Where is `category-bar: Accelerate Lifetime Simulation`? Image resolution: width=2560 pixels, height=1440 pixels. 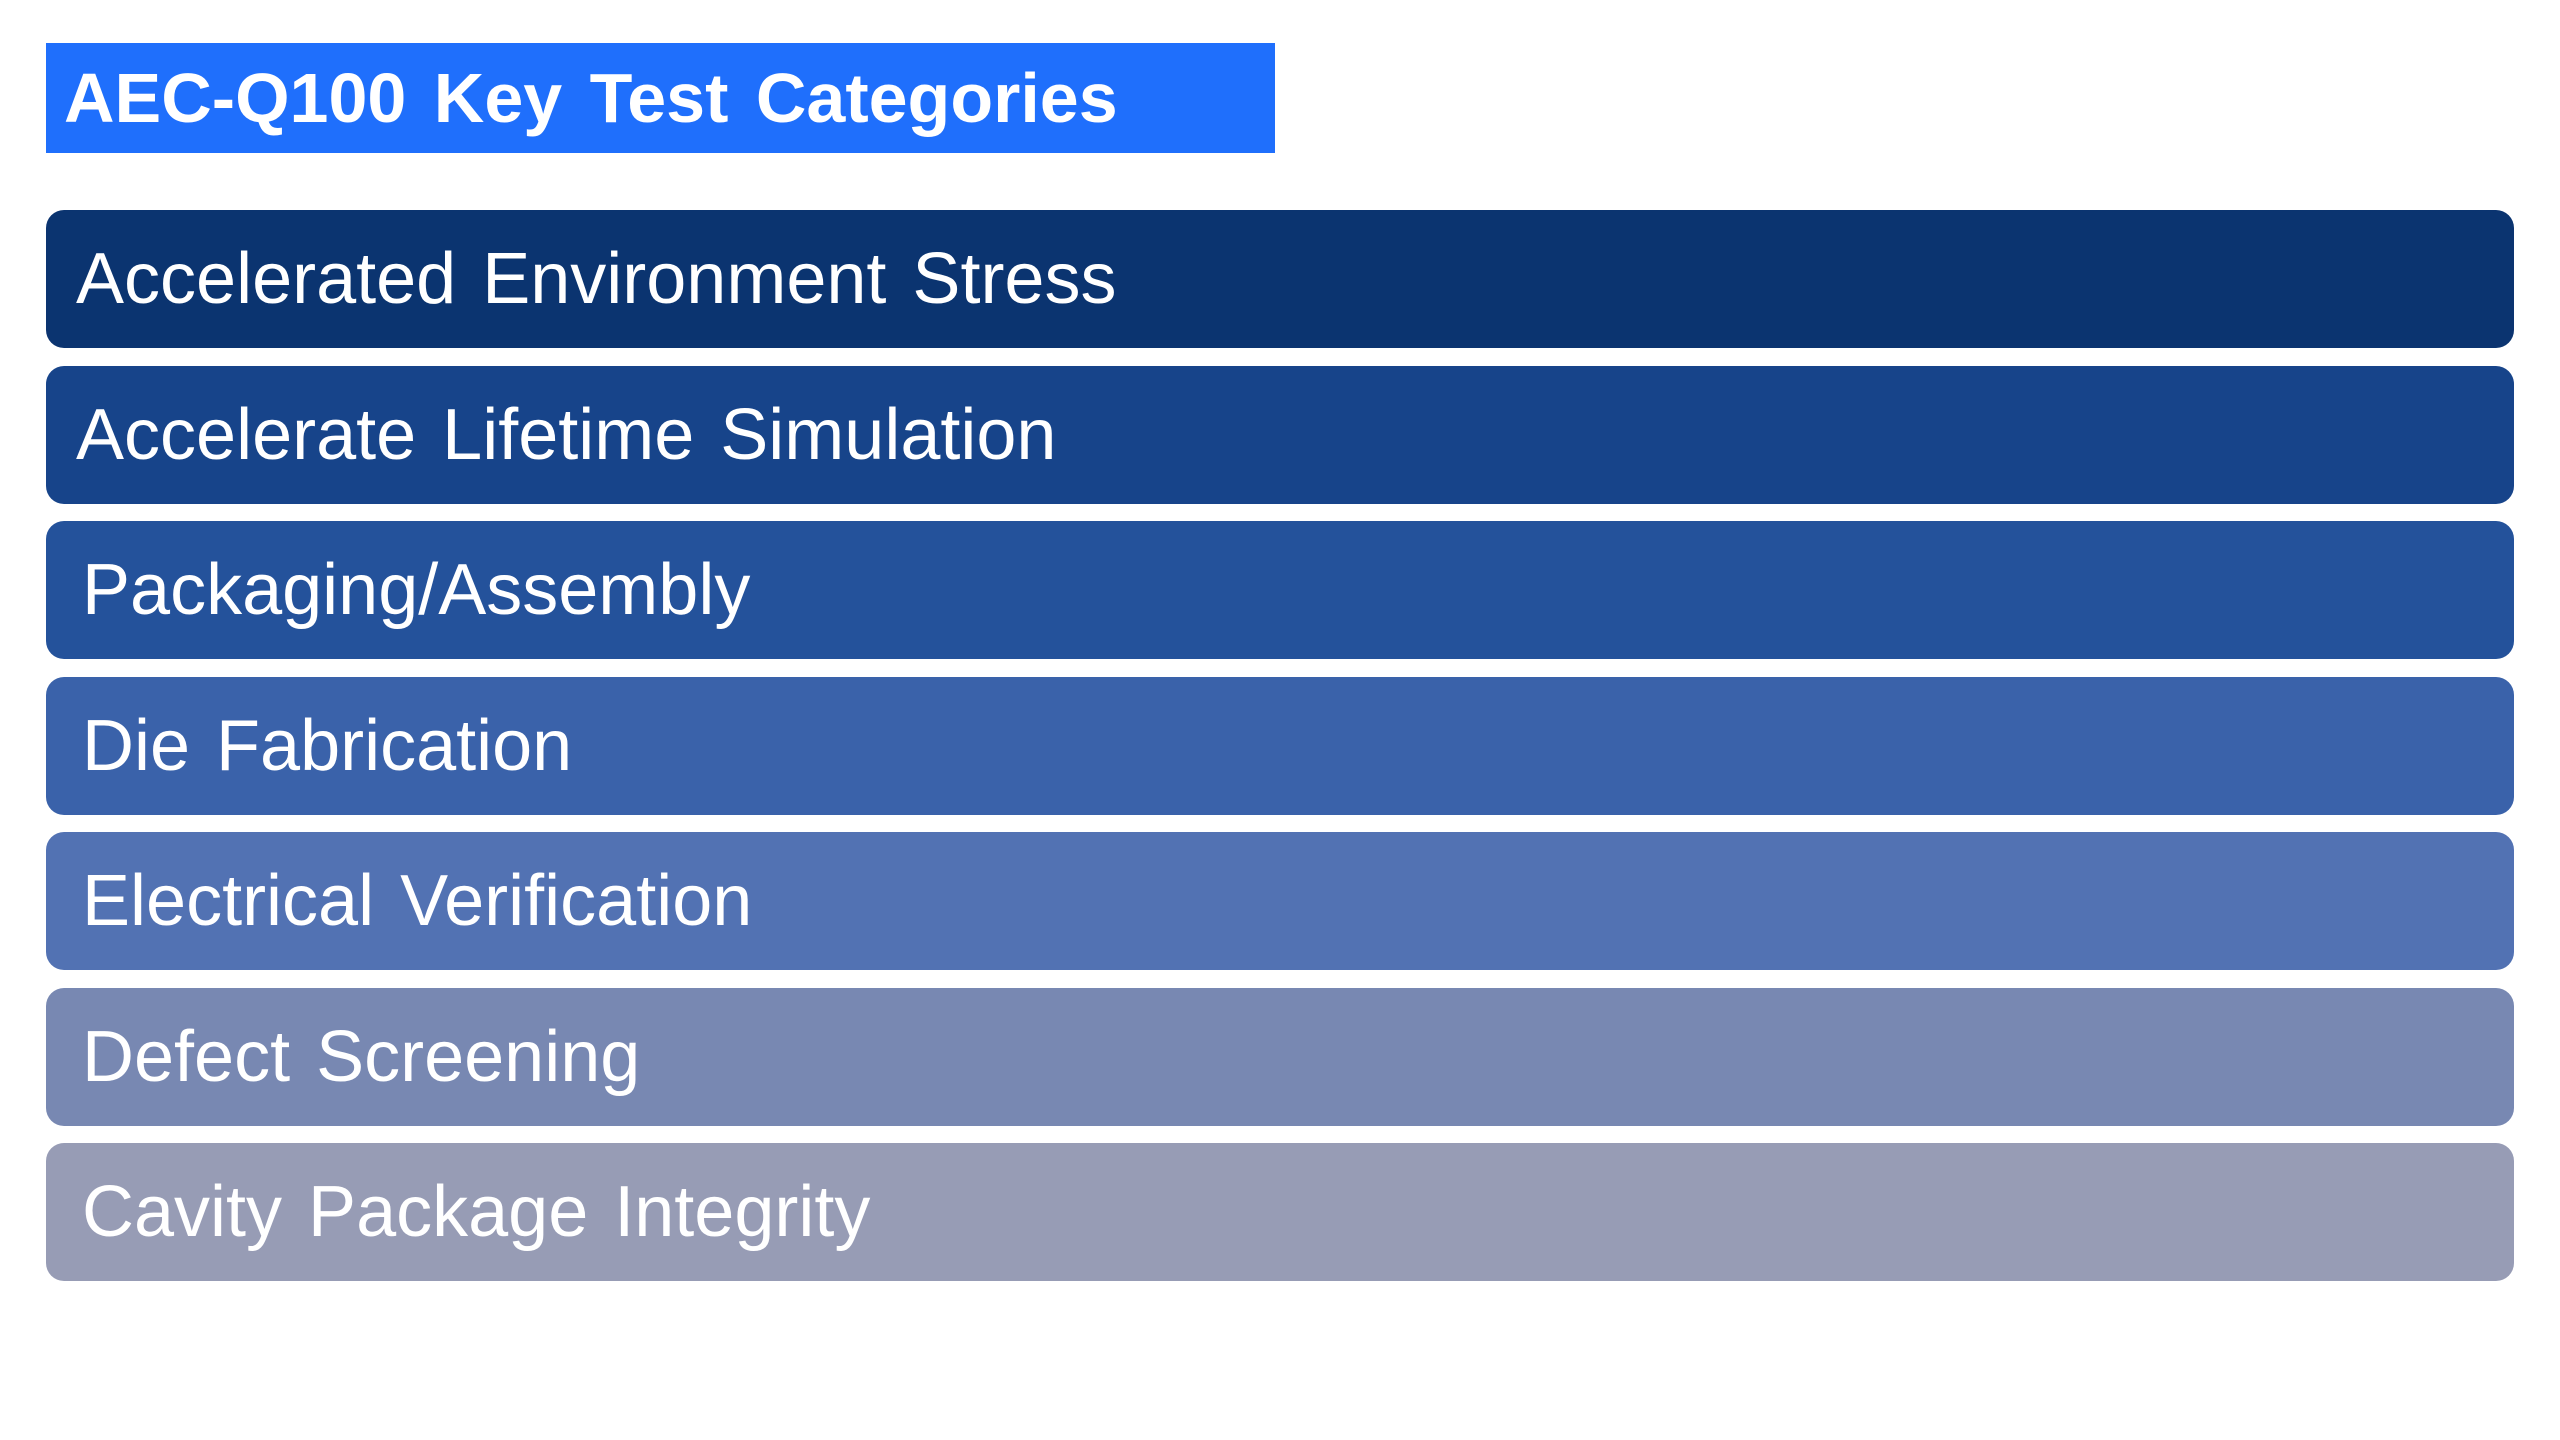
category-bar: Accelerate Lifetime Simulation is located at coordinates (1280, 434).